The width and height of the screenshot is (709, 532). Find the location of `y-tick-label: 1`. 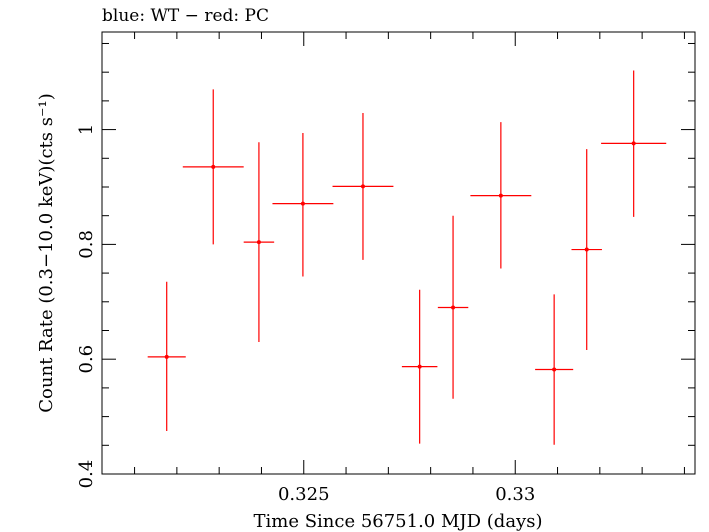

y-tick-label: 1 is located at coordinates (86, 129).